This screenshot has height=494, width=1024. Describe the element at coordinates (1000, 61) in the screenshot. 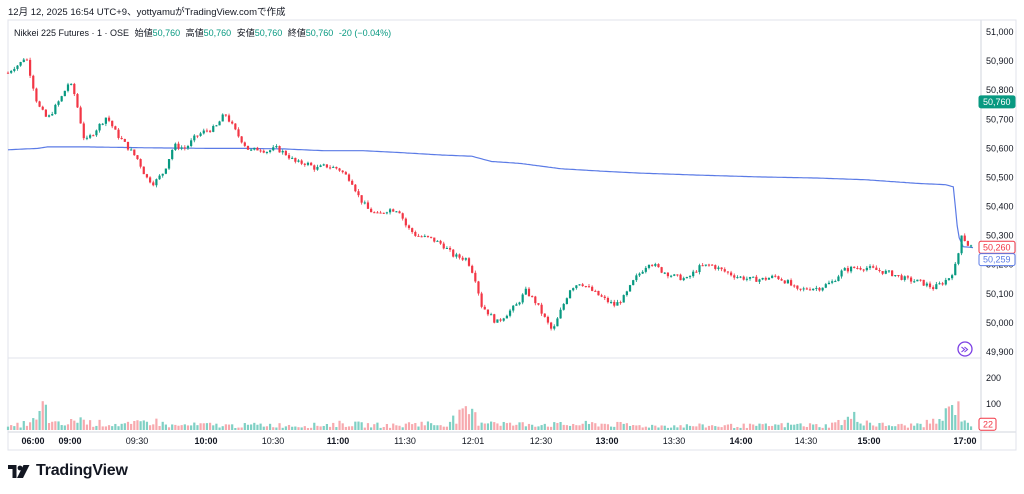

I see `price-tick-label: 50,900` at that location.